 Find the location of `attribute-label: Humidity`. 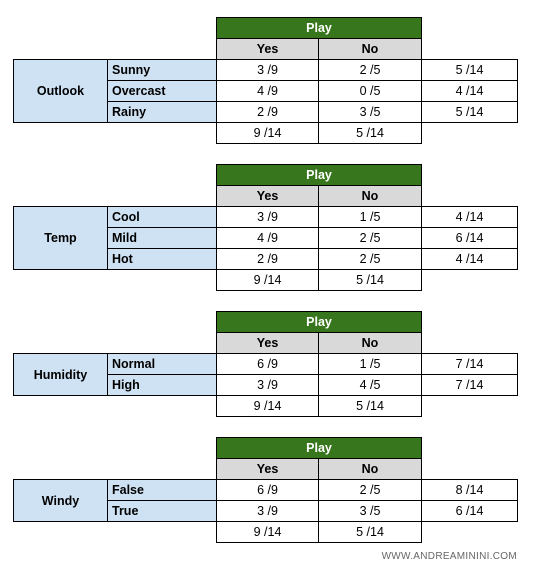

attribute-label: Humidity is located at coordinates (60, 374).